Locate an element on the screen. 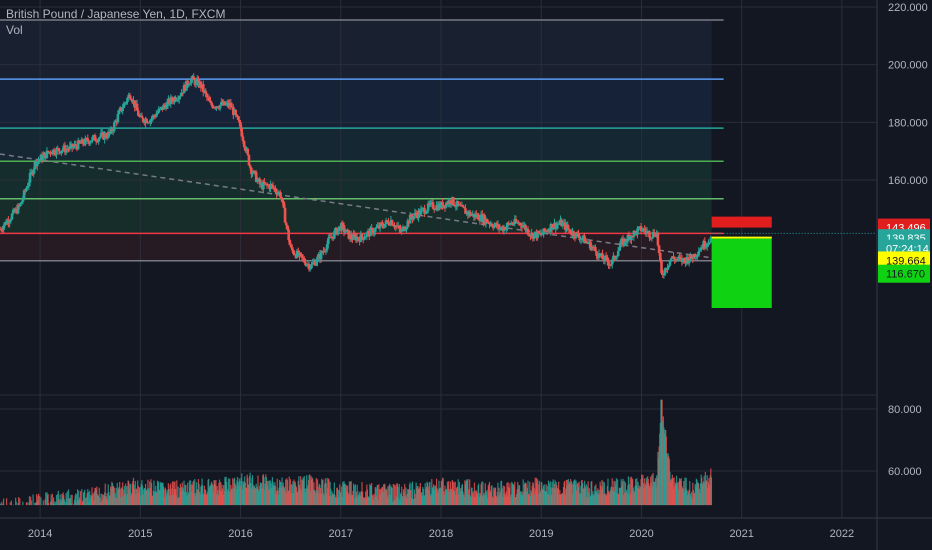 Image resolution: width=932 pixels, height=550 pixels. entry-line is located at coordinates (741, 237).